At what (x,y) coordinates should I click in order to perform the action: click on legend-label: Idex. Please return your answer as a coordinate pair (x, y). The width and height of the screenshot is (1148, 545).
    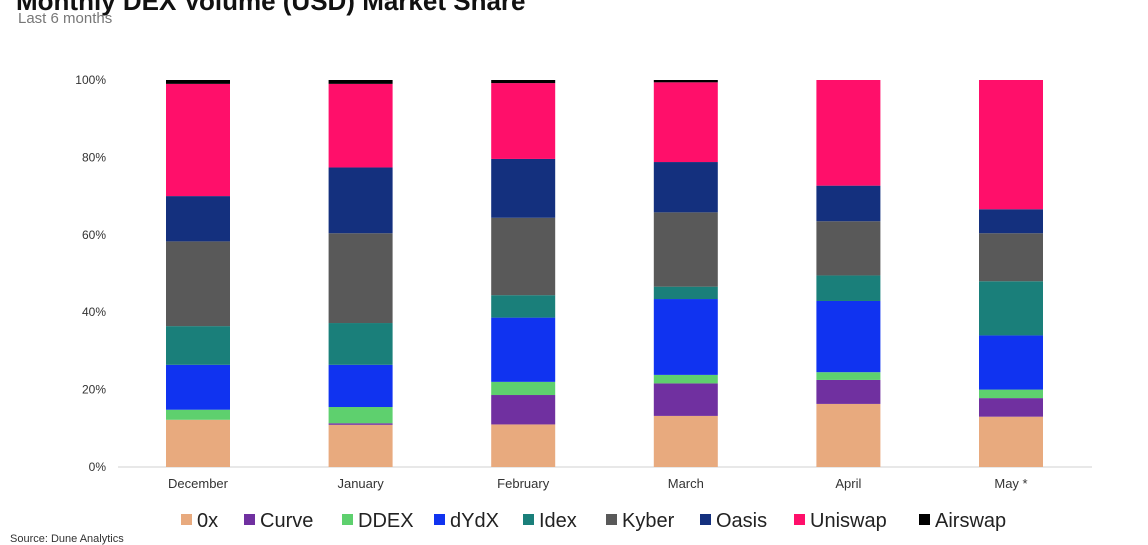
    Looking at the image, I should click on (558, 521).